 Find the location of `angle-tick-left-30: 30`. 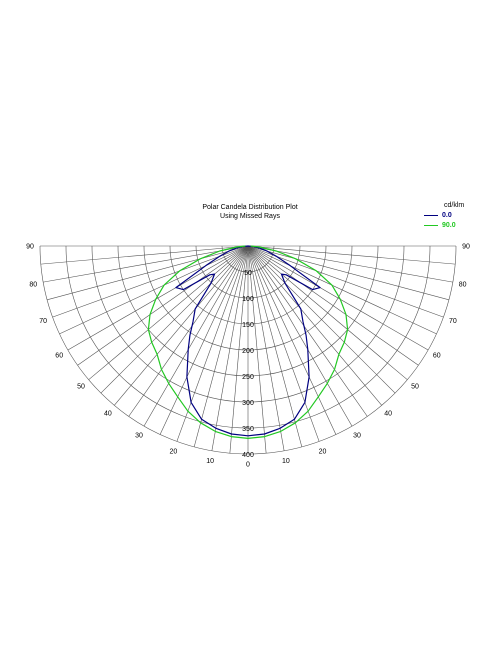

angle-tick-left-30: 30 is located at coordinates (139, 435).